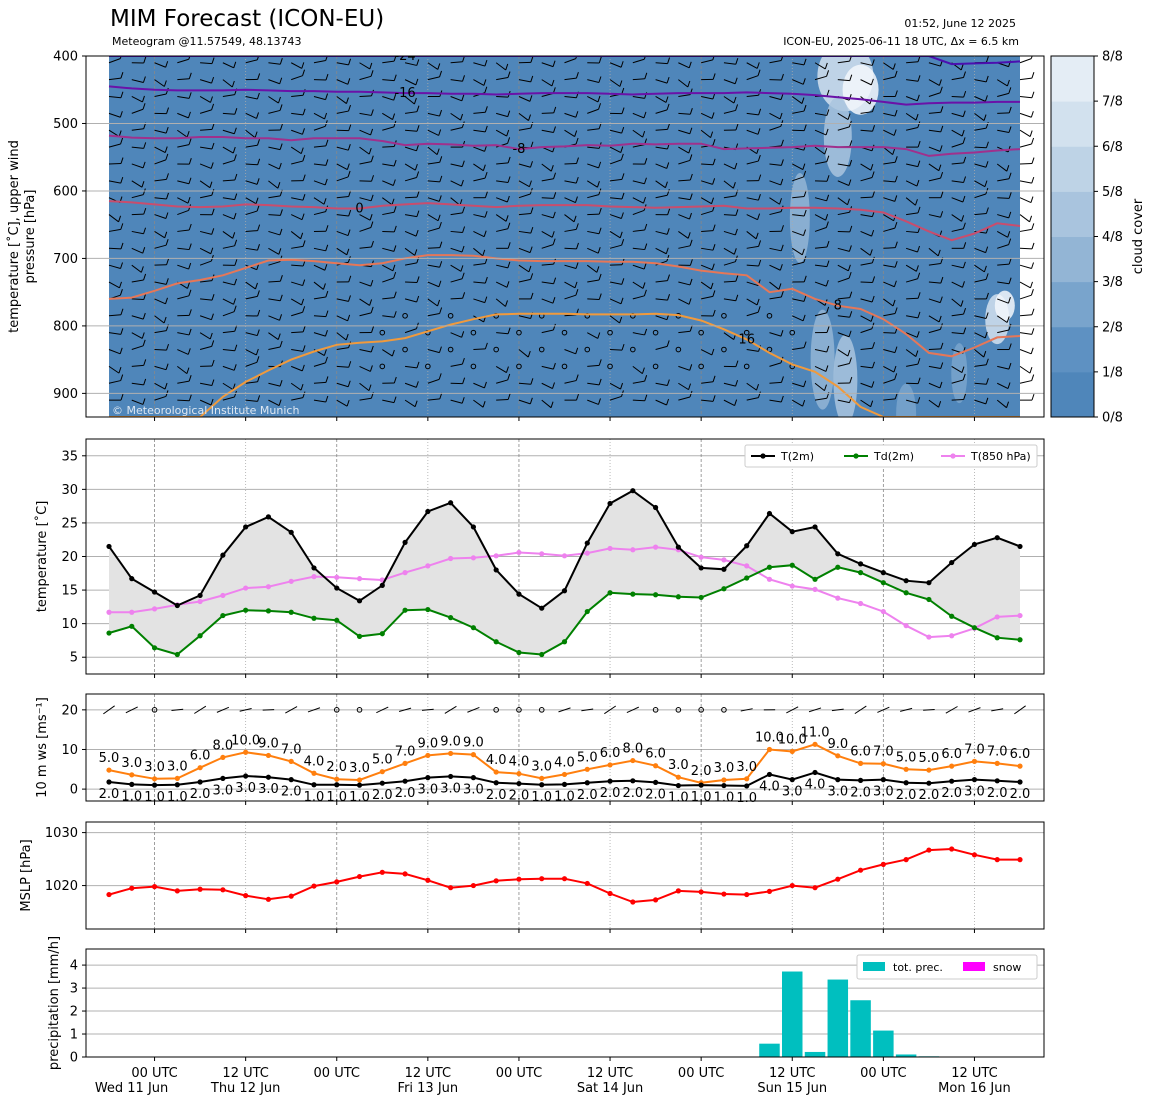  I want to click on precip-panel-ytick-label: 0, so click(74, 1058).